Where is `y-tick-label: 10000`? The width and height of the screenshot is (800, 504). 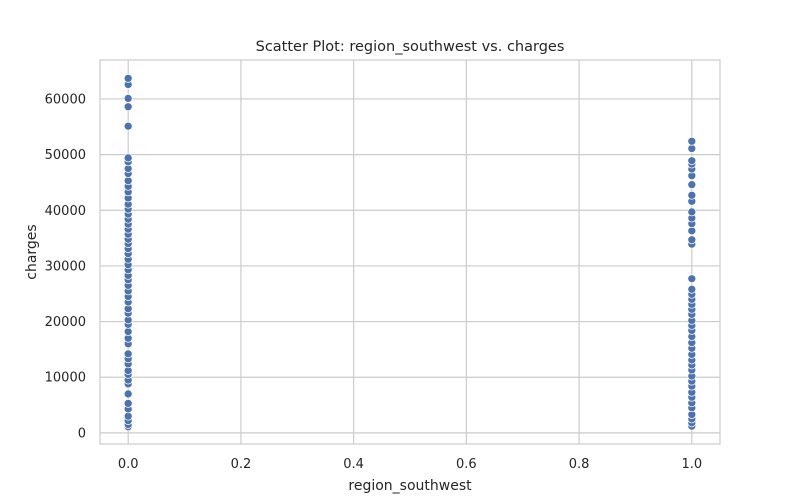
y-tick-label: 10000 is located at coordinates (65, 378).